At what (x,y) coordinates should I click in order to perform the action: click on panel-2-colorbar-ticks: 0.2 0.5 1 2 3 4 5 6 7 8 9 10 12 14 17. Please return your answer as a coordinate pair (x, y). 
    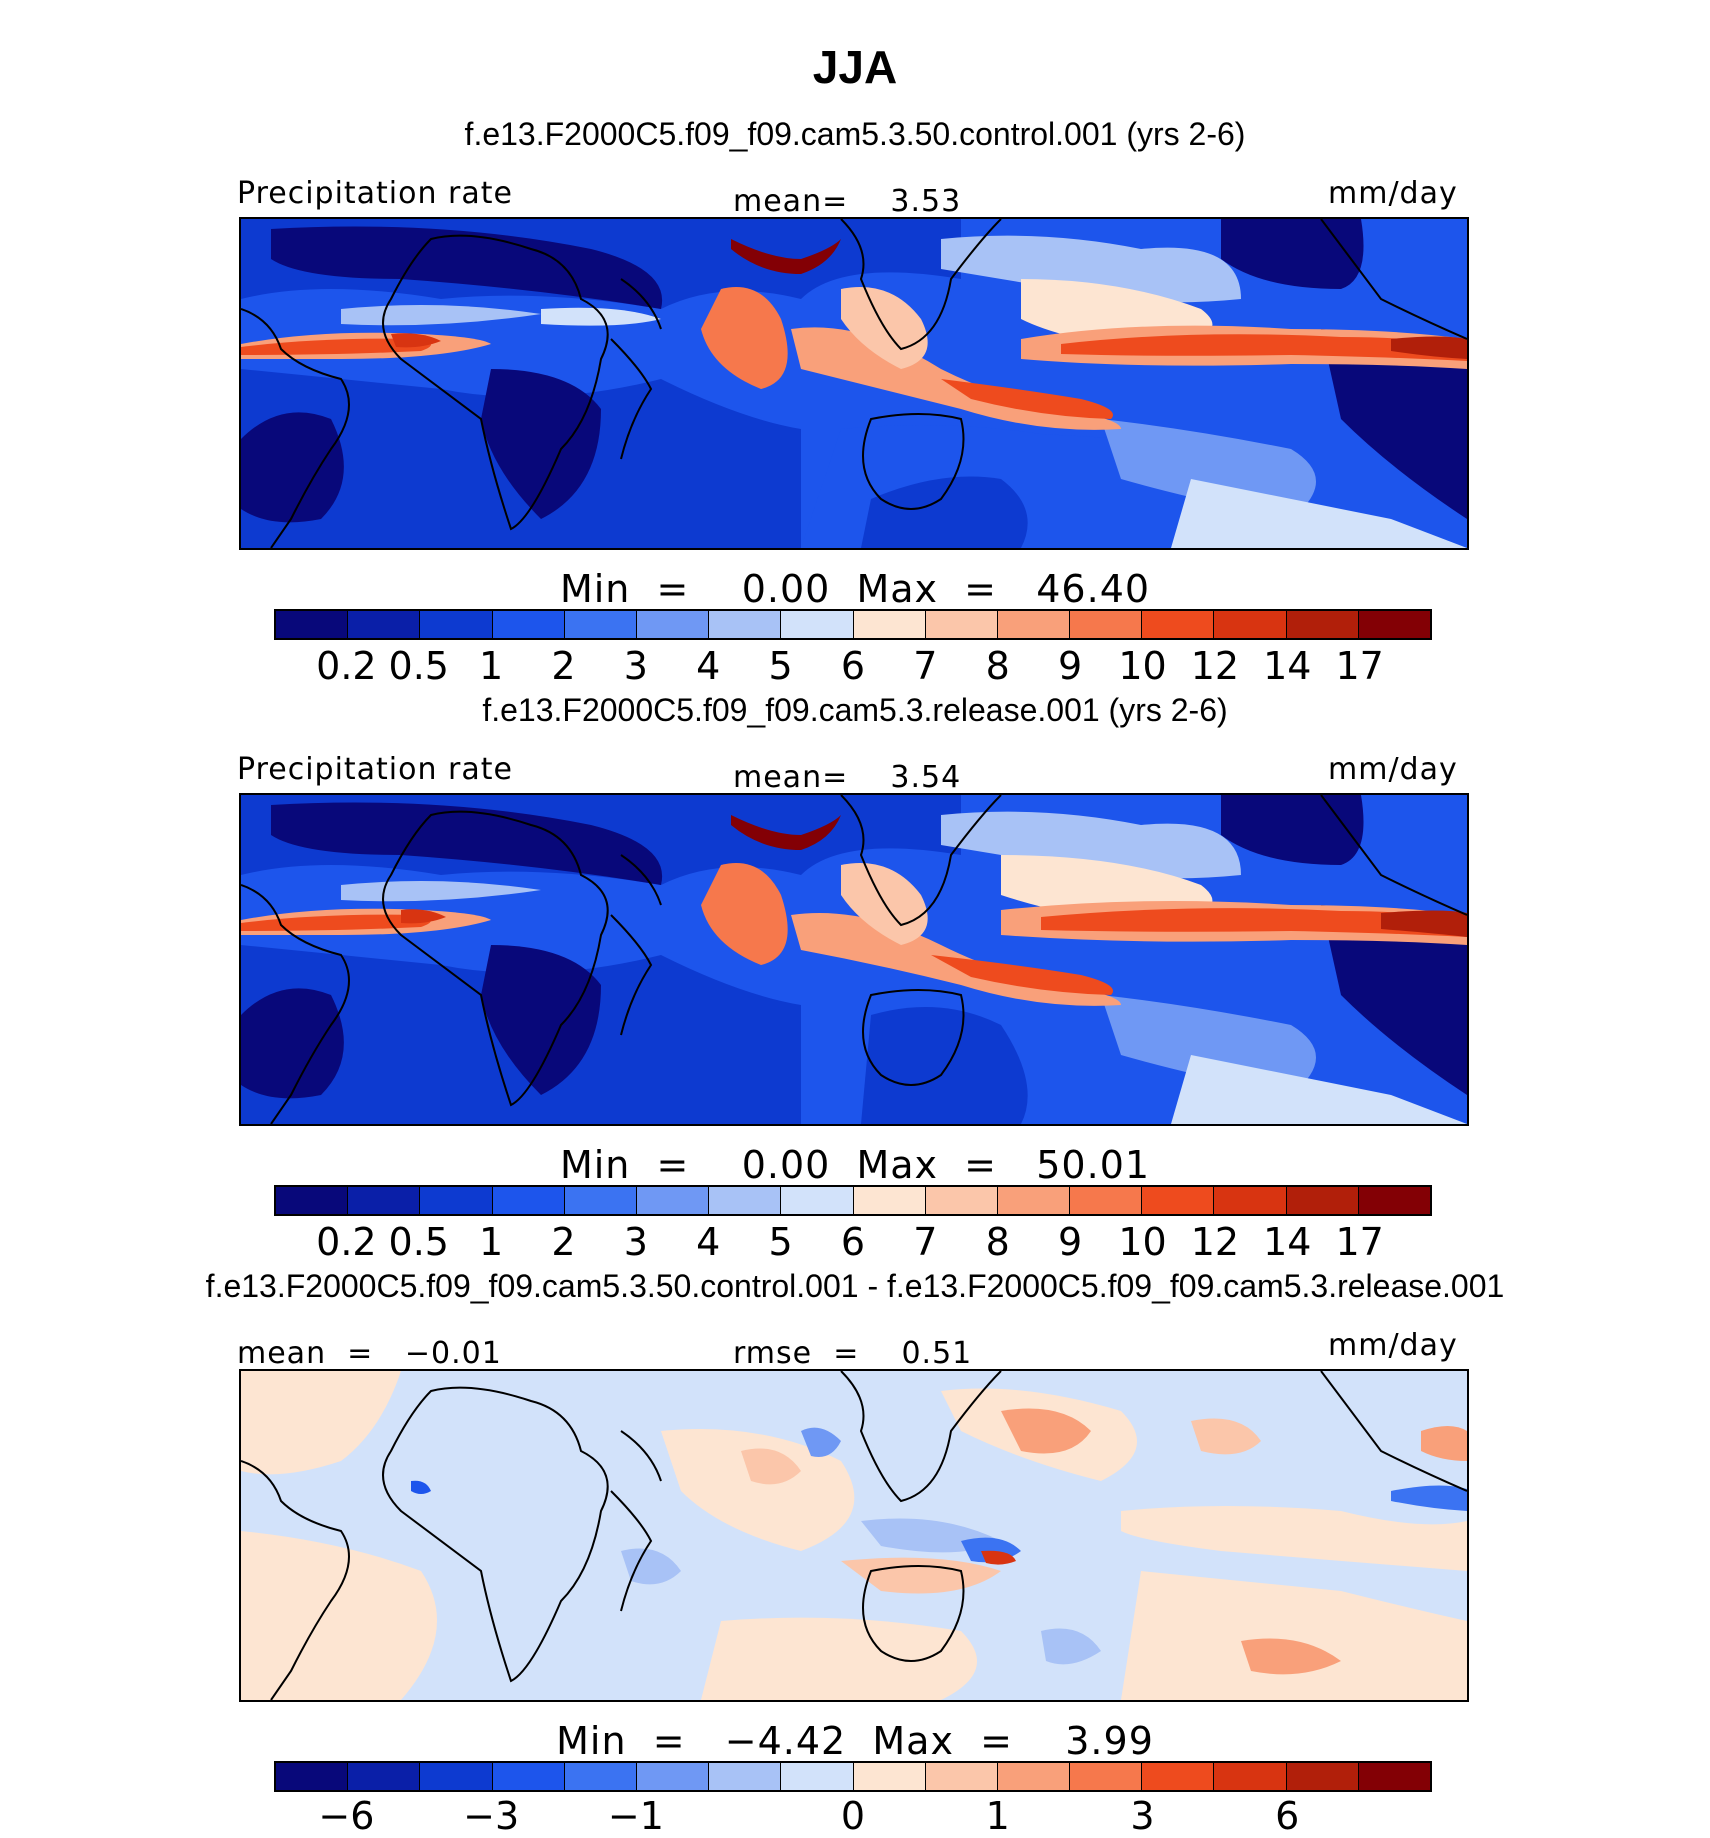
    Looking at the image, I should click on (853, 1242).